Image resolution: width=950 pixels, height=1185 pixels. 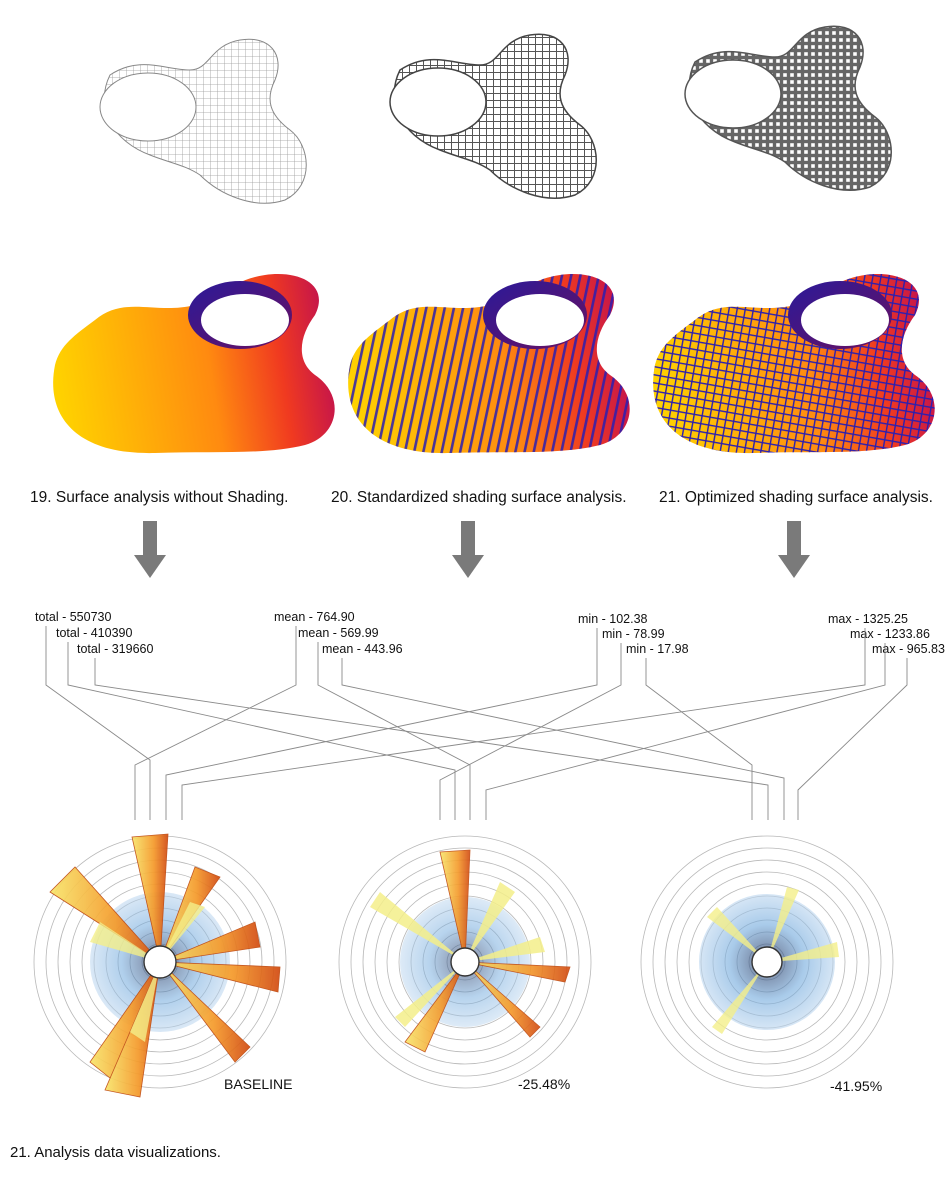 I want to click on radial-chart-standardized, so click(x=465, y=962).